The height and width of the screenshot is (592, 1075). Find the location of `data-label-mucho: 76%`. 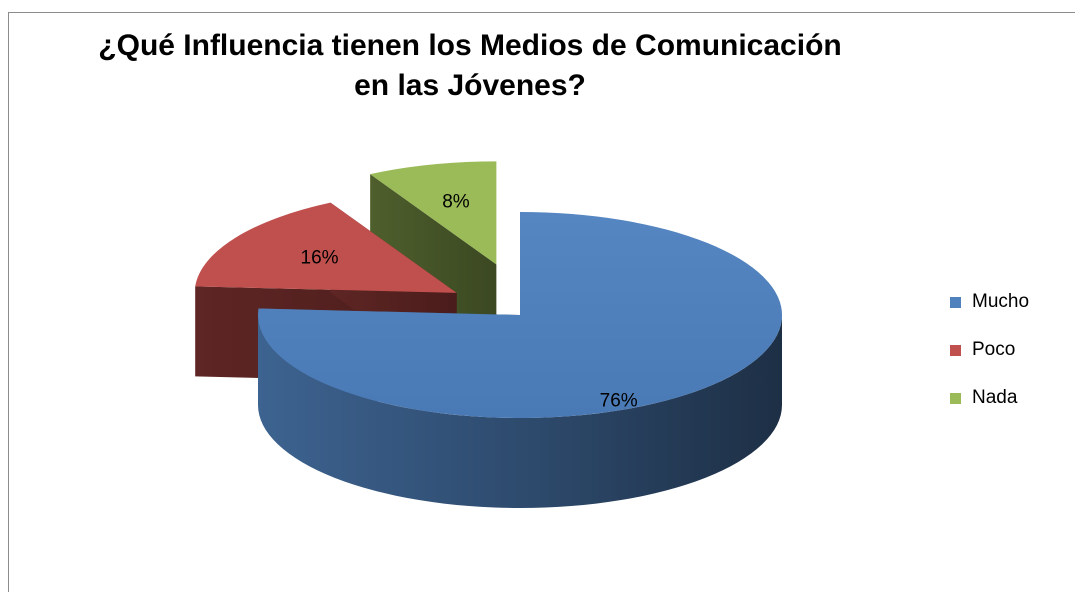

data-label-mucho: 76% is located at coordinates (619, 400).